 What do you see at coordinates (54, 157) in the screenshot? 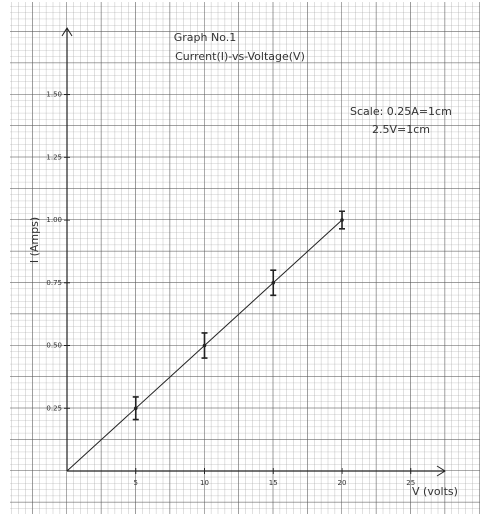
I see `y-tick-label: 1.25` at bounding box center [54, 157].